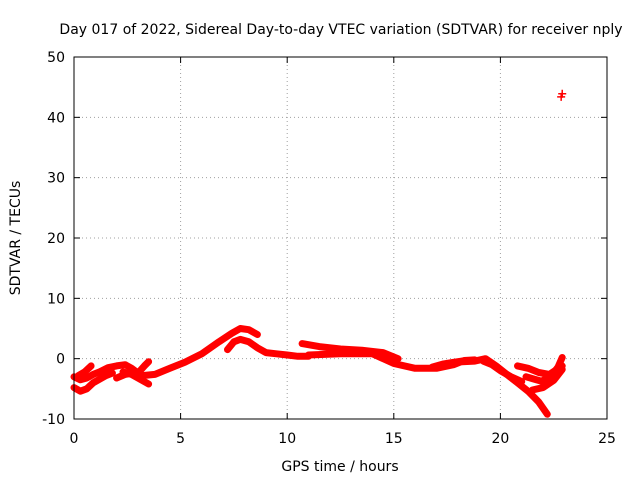 The height and width of the screenshot is (480, 640). What do you see at coordinates (56, 118) in the screenshot?
I see `y-tick-label: 40` at bounding box center [56, 118].